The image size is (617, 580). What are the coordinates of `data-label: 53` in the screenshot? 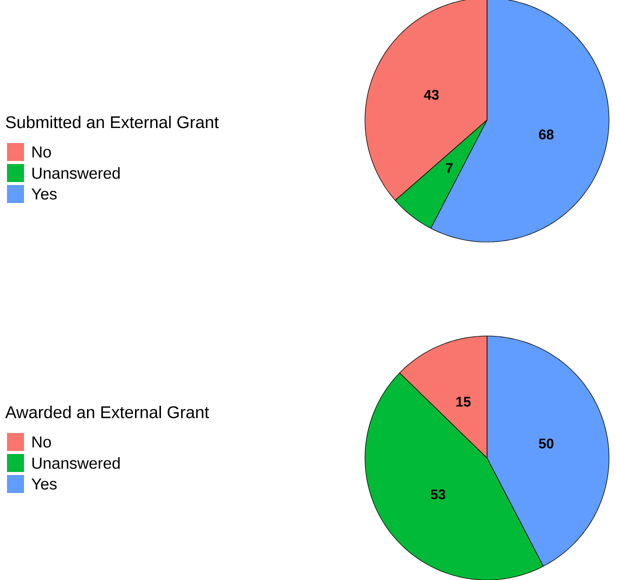 It's located at (438, 494).